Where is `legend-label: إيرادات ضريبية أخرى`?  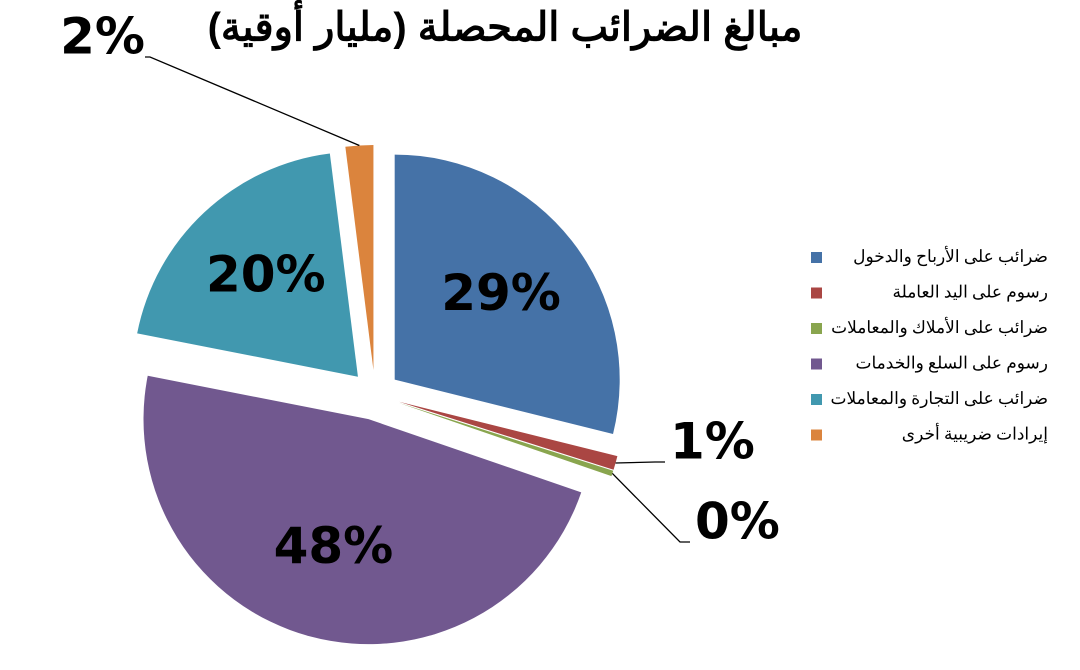
legend-label: إيرادات ضريبية أخرى is located at coordinates (975, 433).